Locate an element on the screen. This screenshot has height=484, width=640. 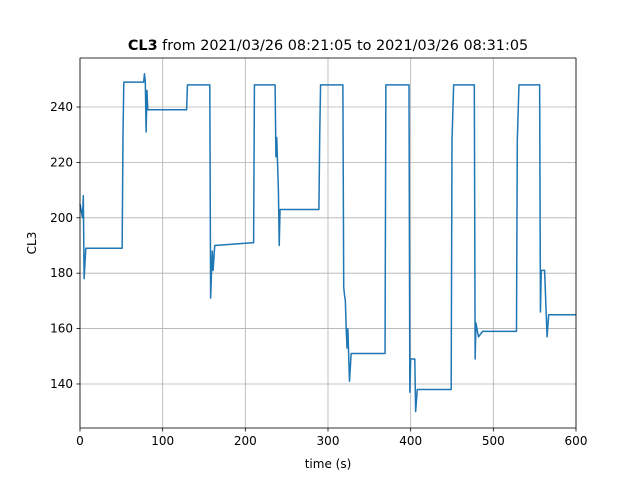
x-tick-label: 600 is located at coordinates (576, 441).